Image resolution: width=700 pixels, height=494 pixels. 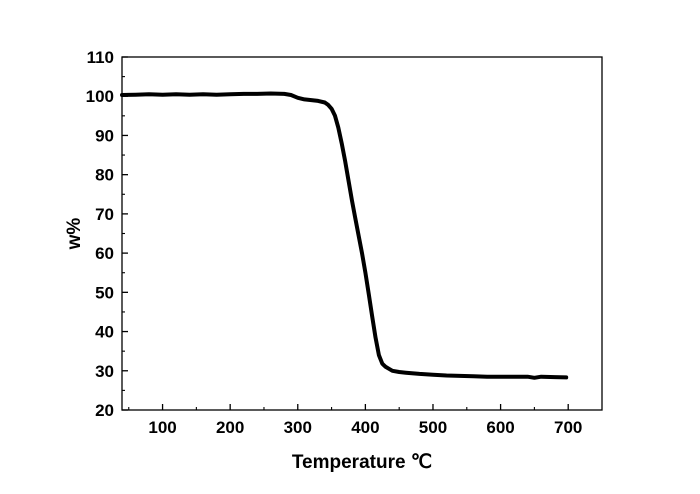 What do you see at coordinates (104, 332) in the screenshot?
I see `y-tick-label: 40` at bounding box center [104, 332].